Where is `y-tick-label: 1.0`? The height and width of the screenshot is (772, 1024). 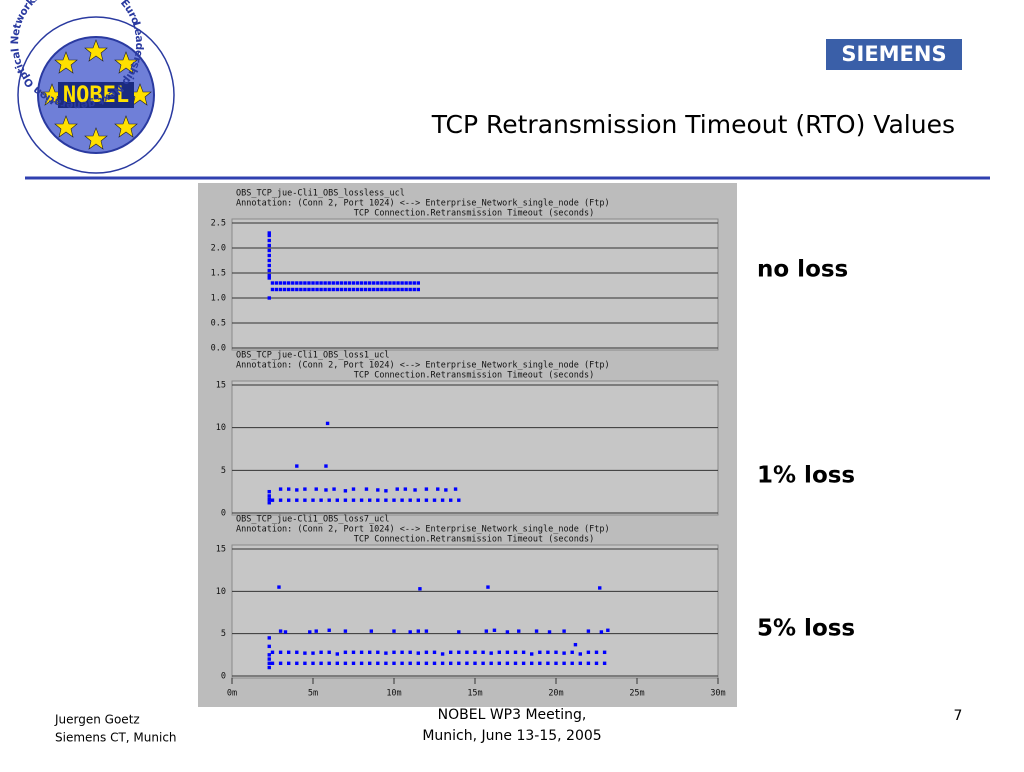 y-tick-label: 1.0 is located at coordinates (218, 299).